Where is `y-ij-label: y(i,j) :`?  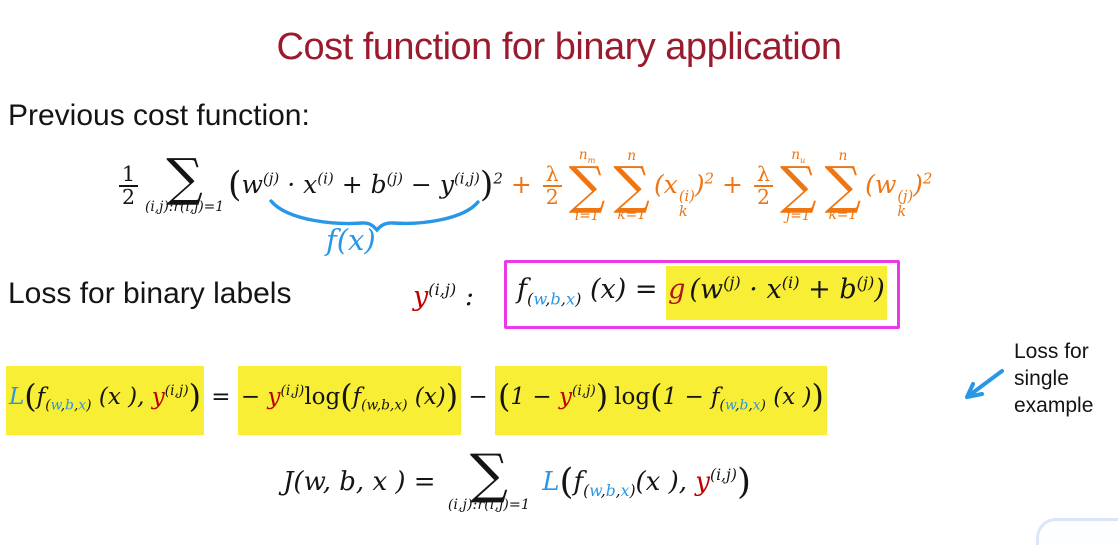
y-ij-label: y(i,j) : is located at coordinates (443, 296).